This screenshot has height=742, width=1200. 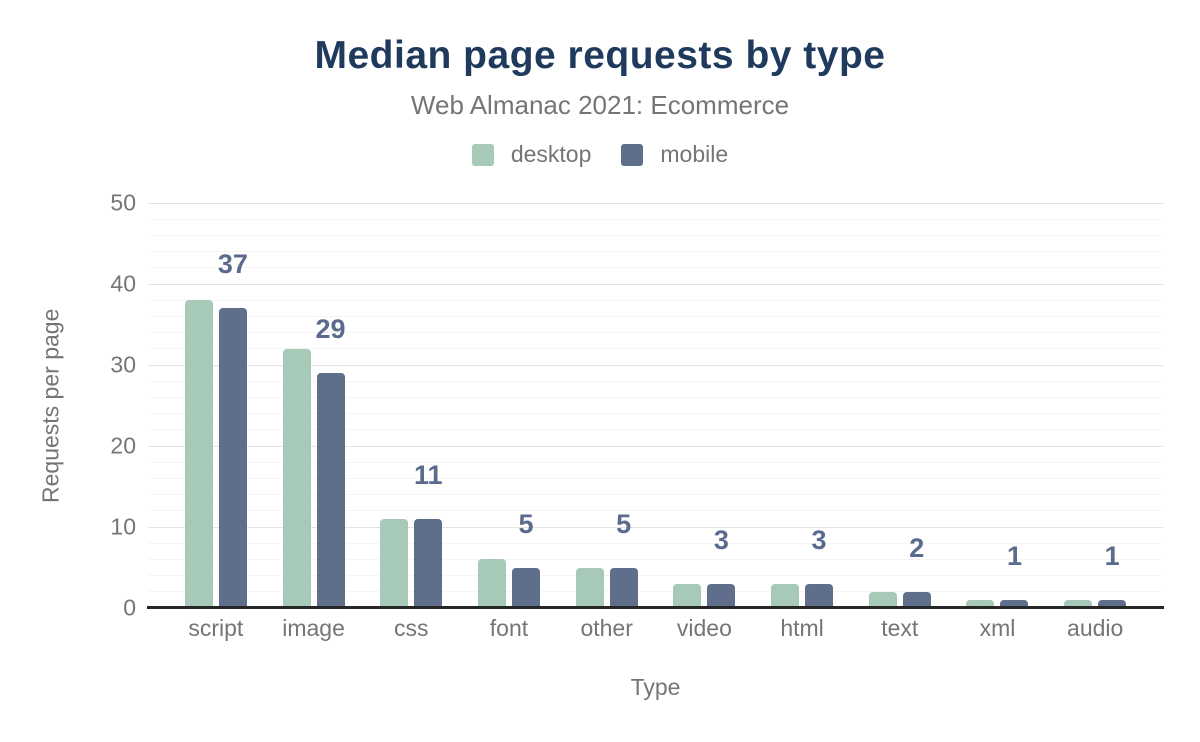 I want to click on x-category-label-xml: xml, so click(x=997, y=628).